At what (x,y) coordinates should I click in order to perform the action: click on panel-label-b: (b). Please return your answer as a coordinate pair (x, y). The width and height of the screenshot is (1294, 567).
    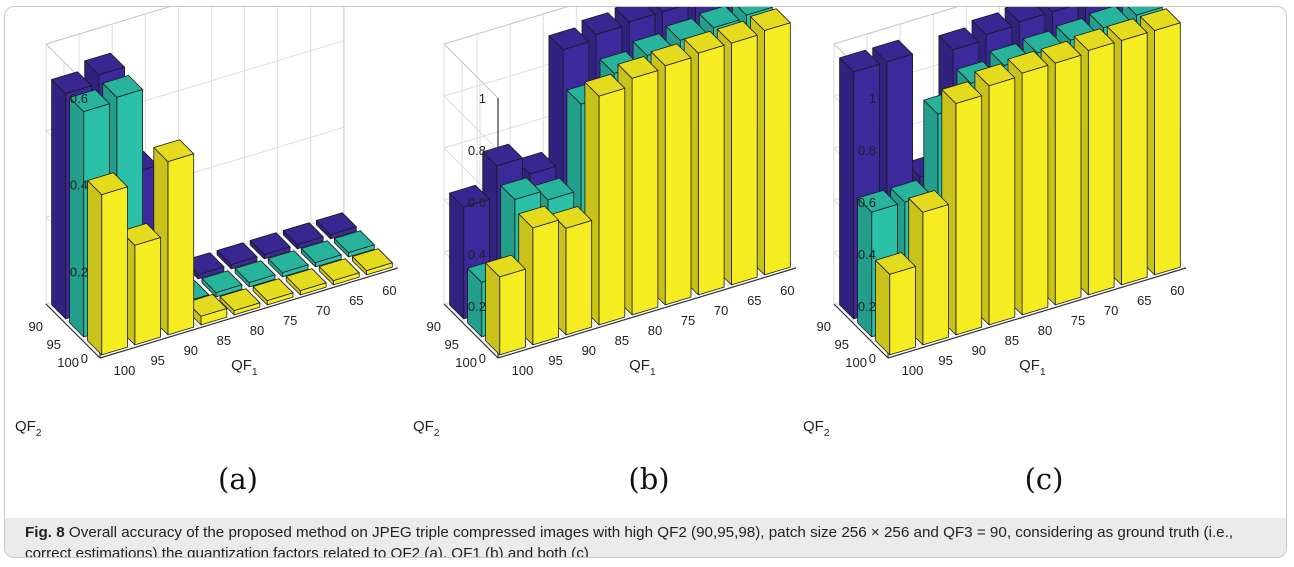
    Looking at the image, I should click on (649, 479).